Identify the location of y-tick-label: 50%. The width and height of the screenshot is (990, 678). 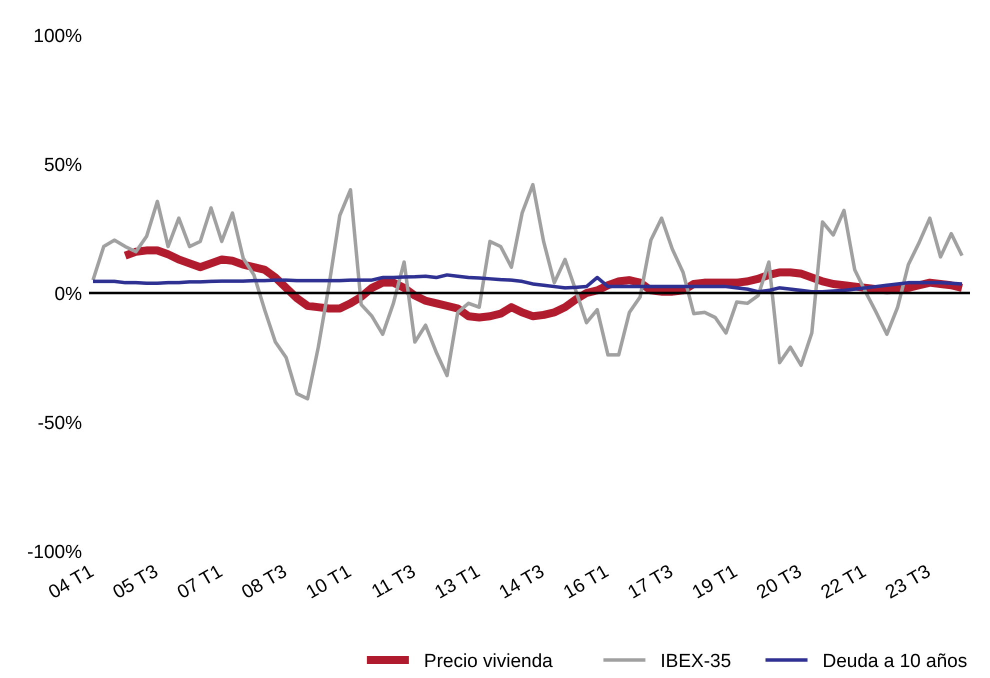
(63, 165).